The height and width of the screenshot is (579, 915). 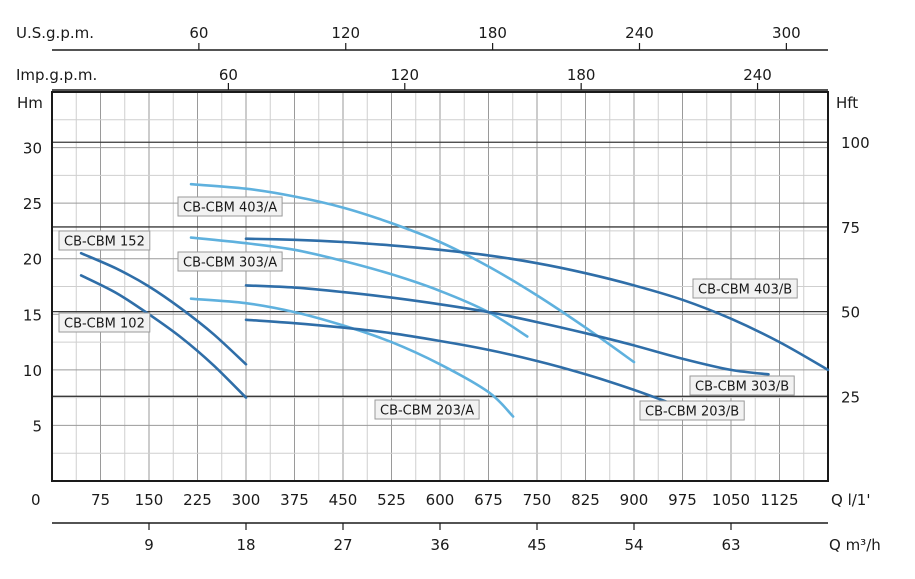 I want to click on curve-label: CB-CBM 303/B, so click(x=742, y=387).